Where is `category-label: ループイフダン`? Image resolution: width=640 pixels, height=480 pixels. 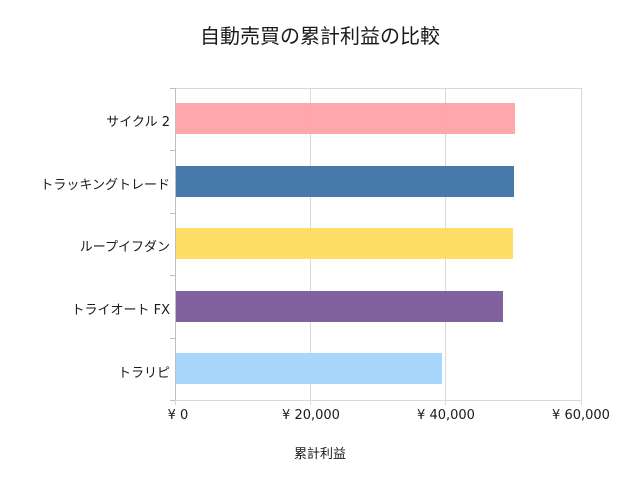 category-label: ループイフダン is located at coordinates (124, 247).